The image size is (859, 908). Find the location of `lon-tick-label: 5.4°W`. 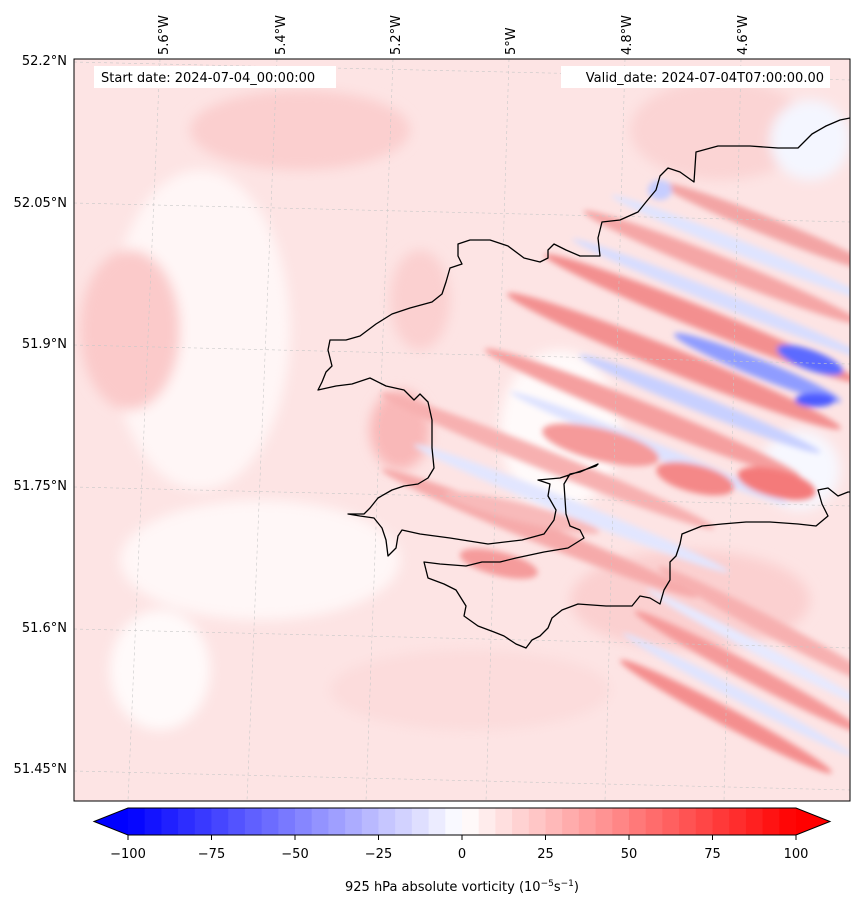

lon-tick-label: 5.4°W is located at coordinates (281, 35).